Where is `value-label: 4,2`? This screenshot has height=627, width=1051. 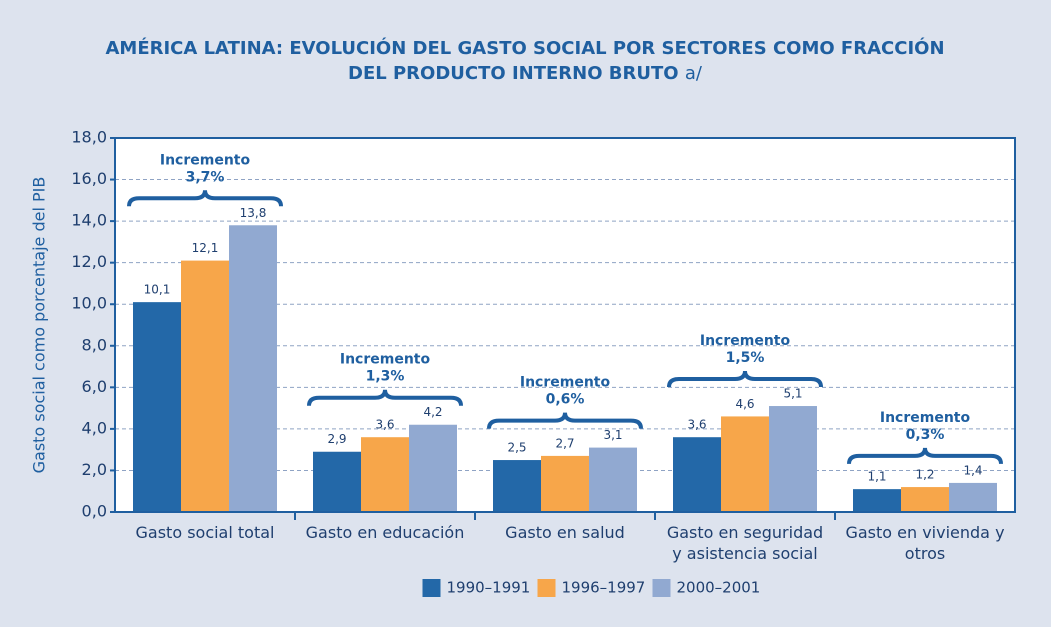 value-label: 4,2 is located at coordinates (432, 412).